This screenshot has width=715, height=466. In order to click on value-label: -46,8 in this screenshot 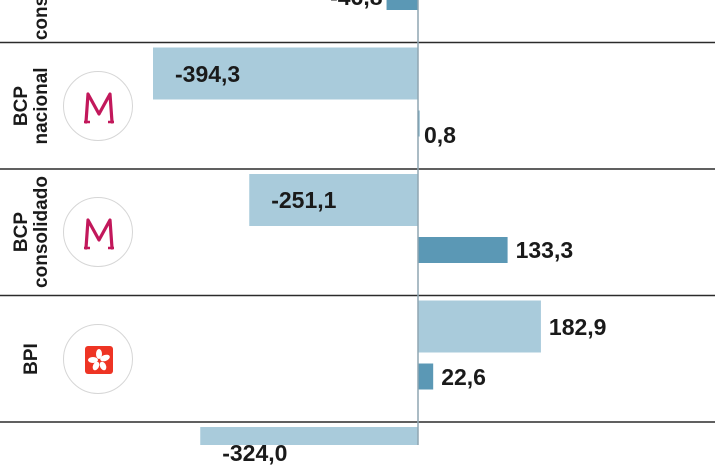, I will do `click(356, 5)`.